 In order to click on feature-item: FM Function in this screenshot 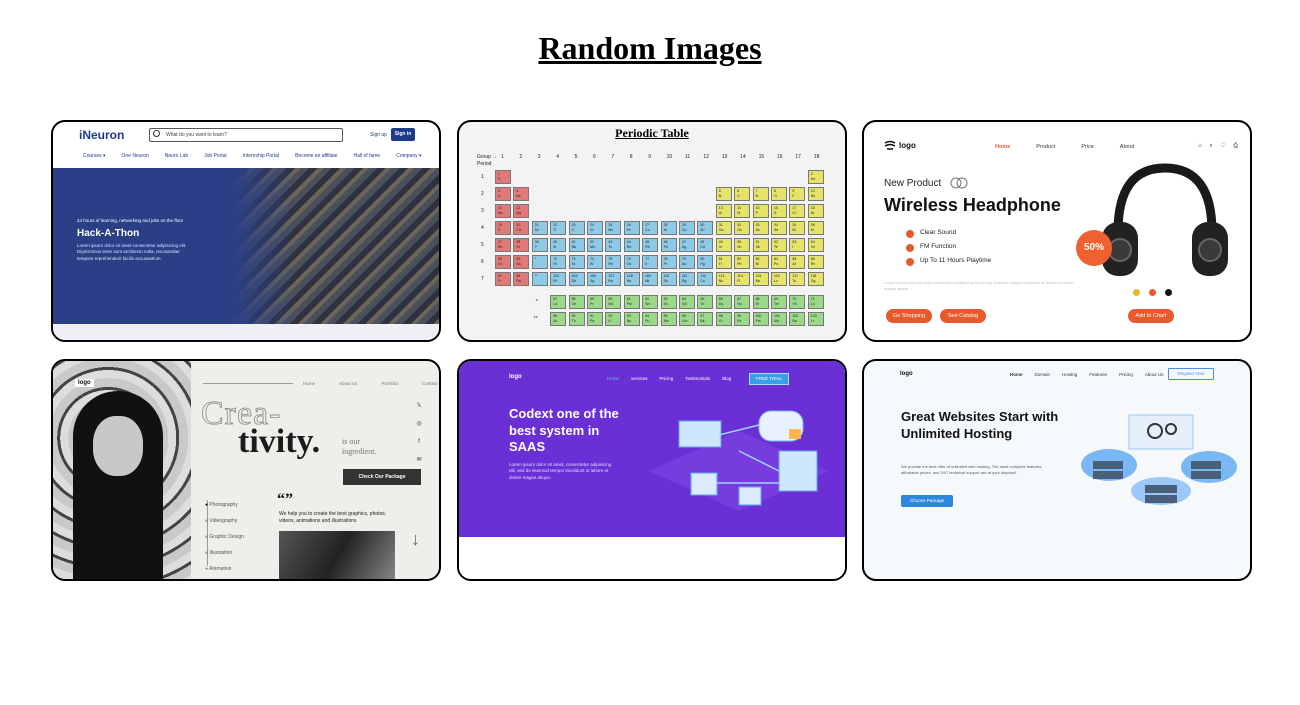, I will do `click(938, 246)`.